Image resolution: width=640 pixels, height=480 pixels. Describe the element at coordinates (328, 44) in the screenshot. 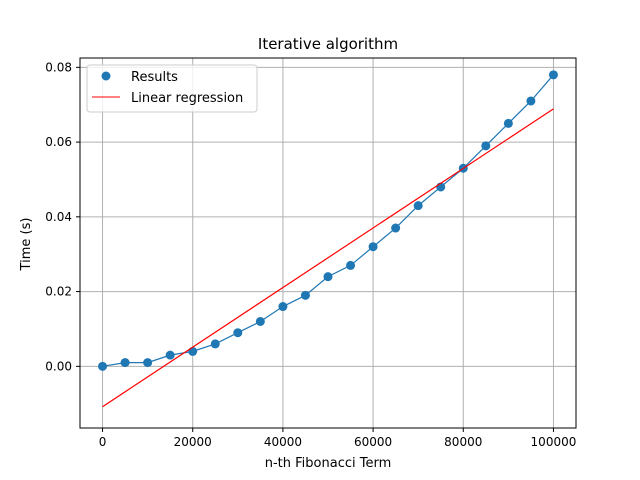

I see `chart-title: Iterative algorithm` at that location.